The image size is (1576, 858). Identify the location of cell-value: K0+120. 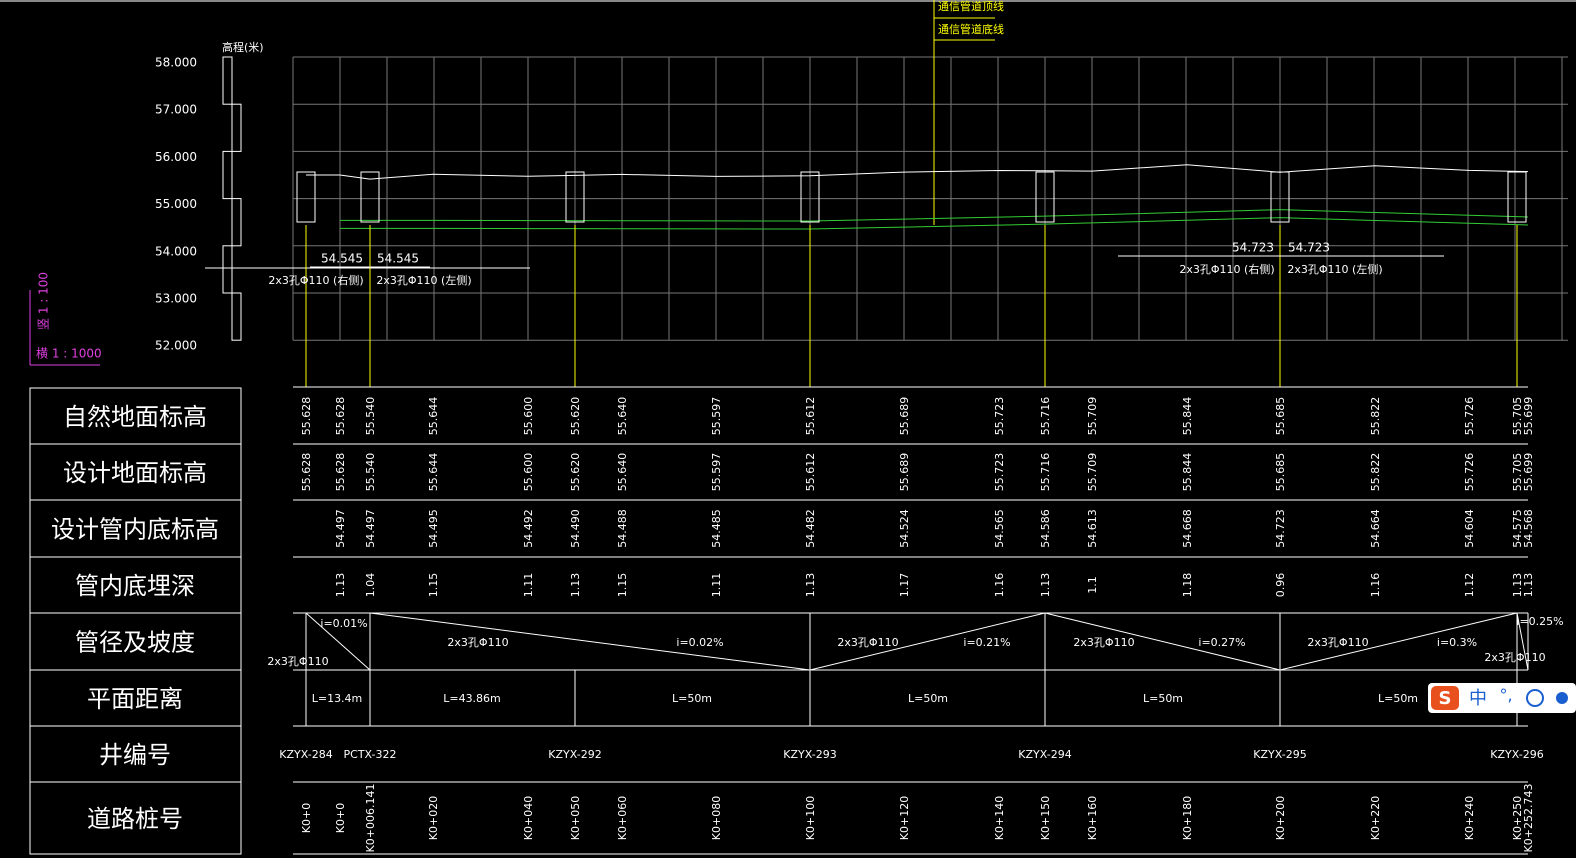
(904, 818).